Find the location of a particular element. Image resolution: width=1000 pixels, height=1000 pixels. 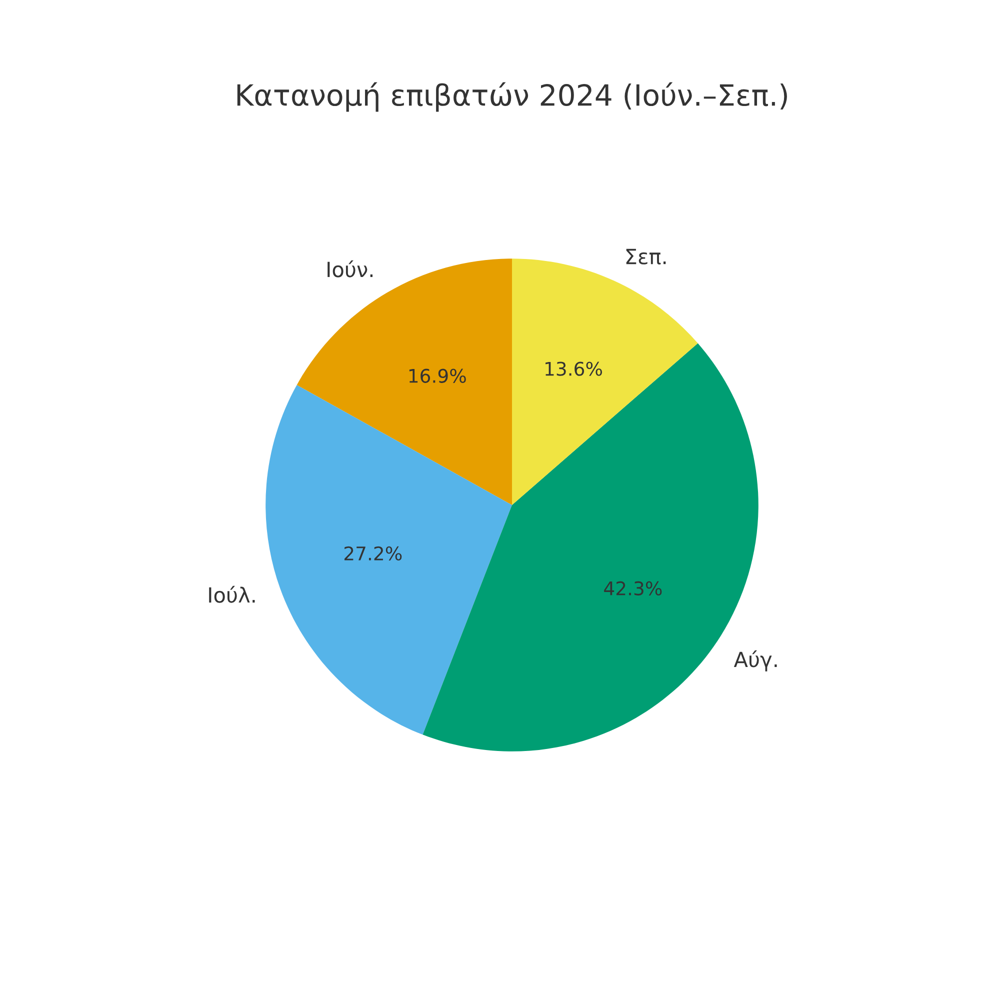

data-label: 42.3% is located at coordinates (633, 588).